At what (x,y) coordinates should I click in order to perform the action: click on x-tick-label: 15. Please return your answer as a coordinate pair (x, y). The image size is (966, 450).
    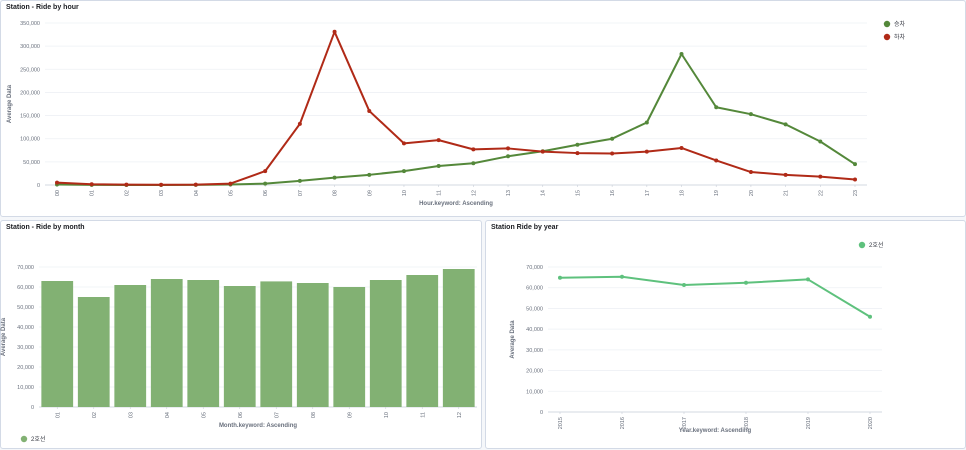
    Looking at the image, I should click on (578, 193).